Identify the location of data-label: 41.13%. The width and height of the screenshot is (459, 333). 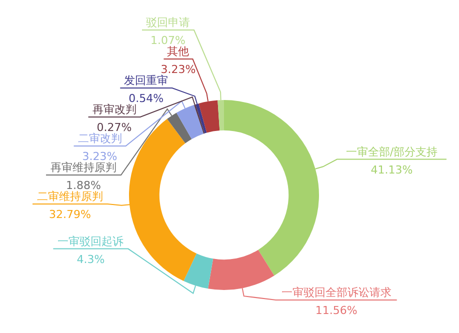
(391, 169).